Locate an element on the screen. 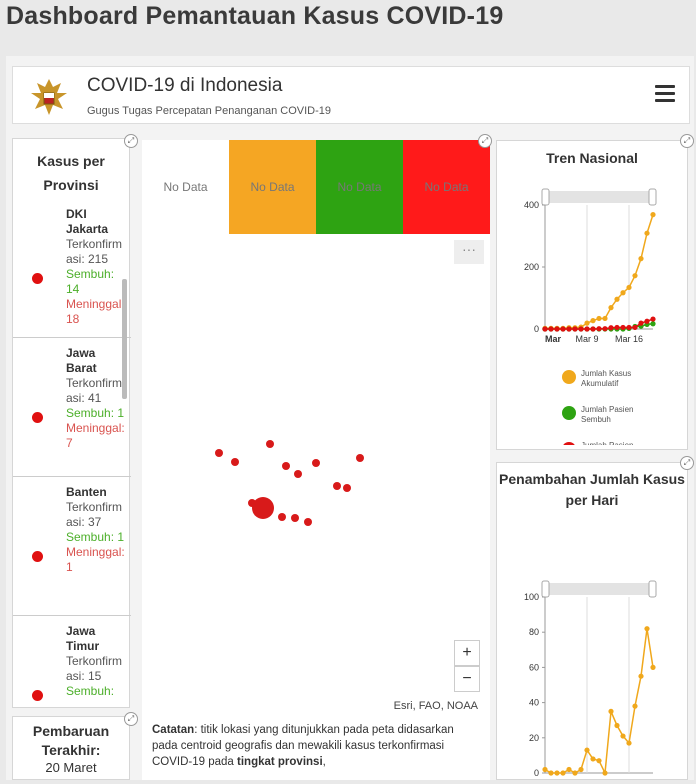  y-tick-label: 20 is located at coordinates (534, 738).